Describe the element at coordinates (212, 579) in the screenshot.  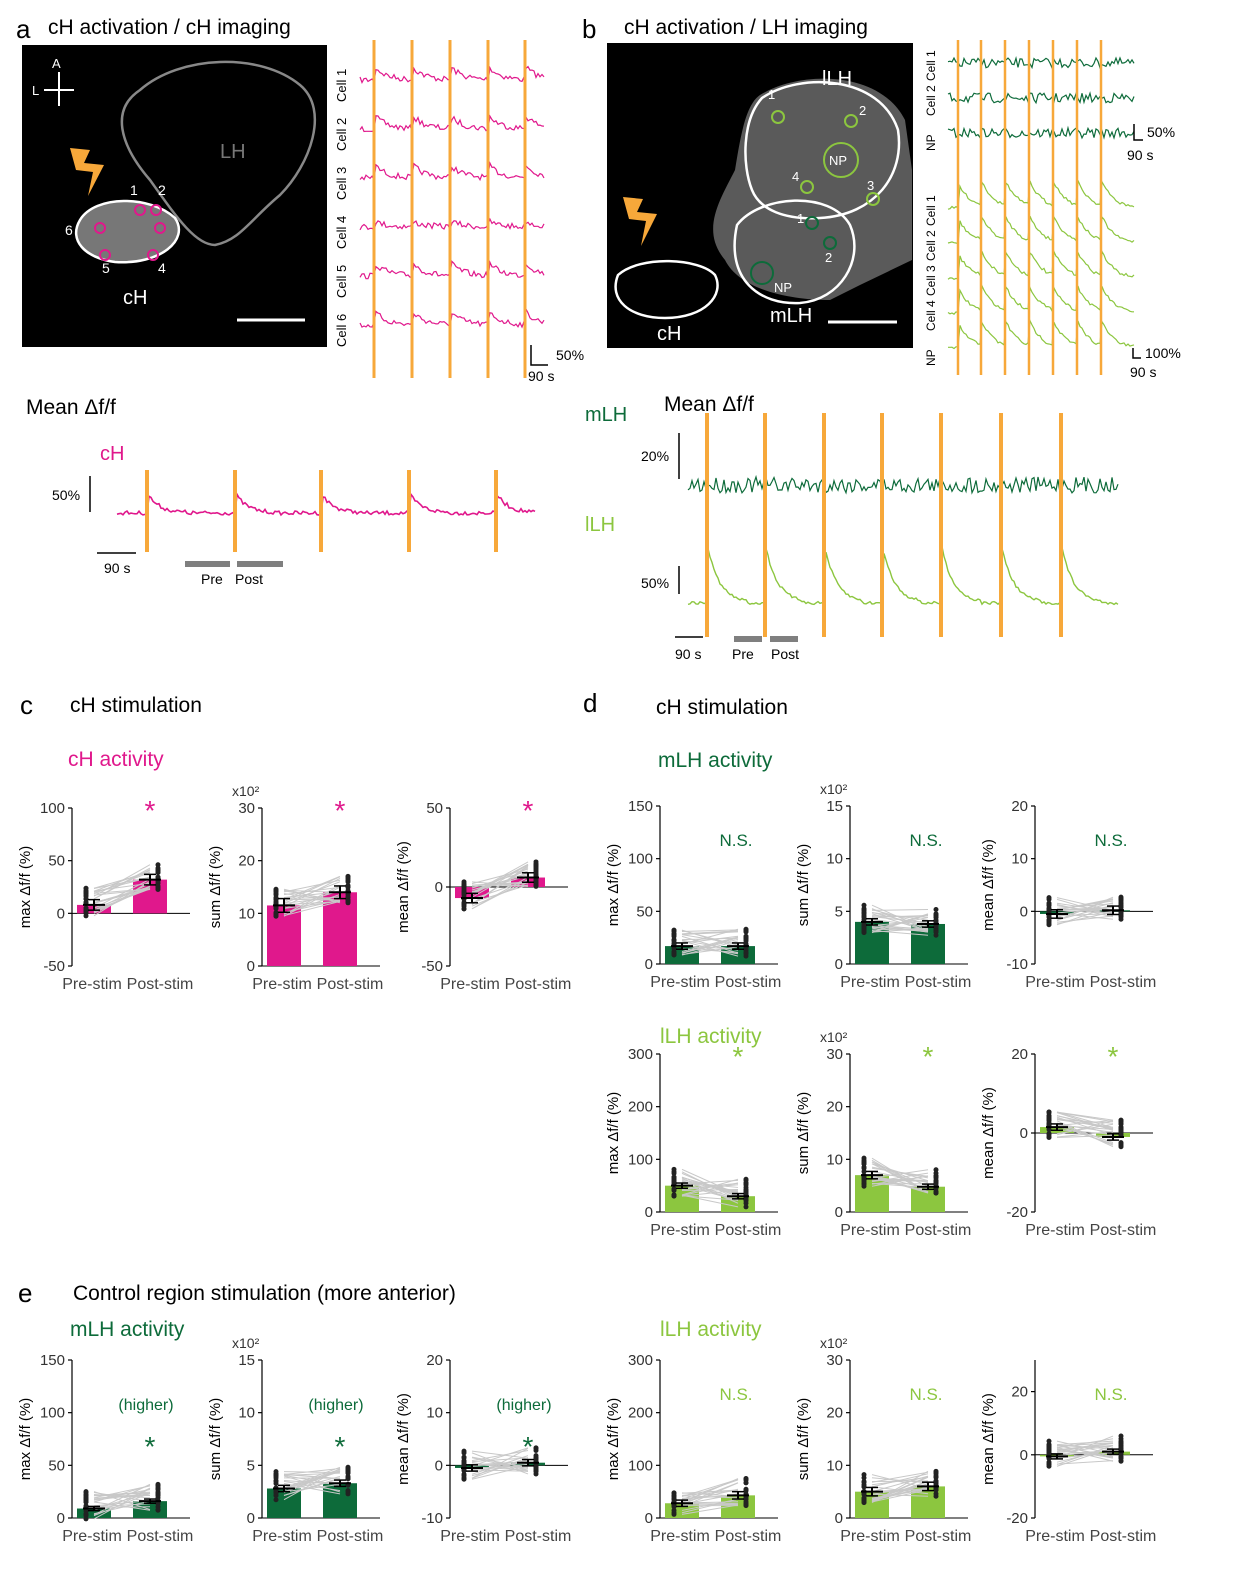
I see `a-pre-label: Pre` at that location.